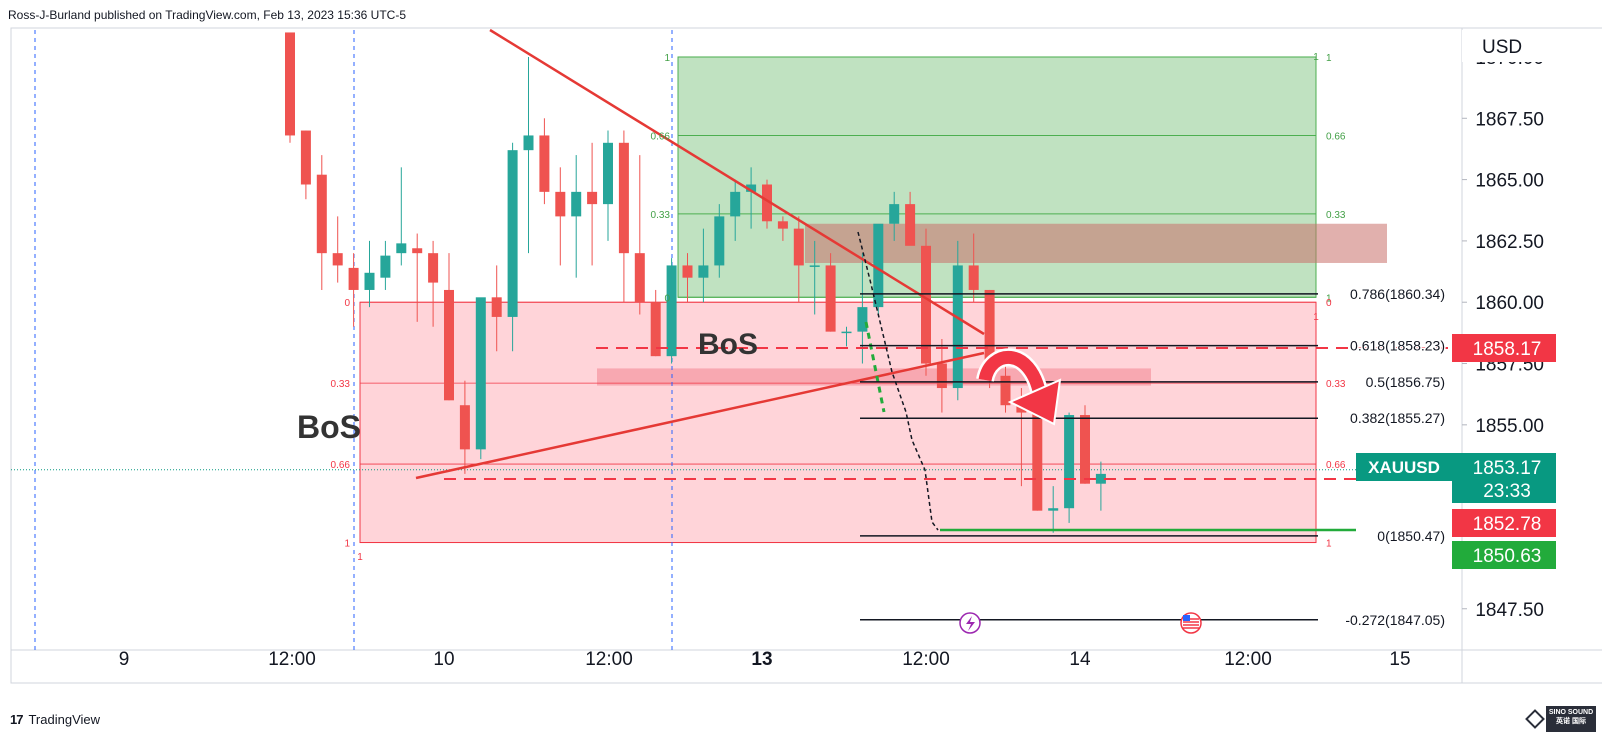 The height and width of the screenshot is (738, 1602). I want to click on price-tick-label: 1867.50, so click(1509, 119).